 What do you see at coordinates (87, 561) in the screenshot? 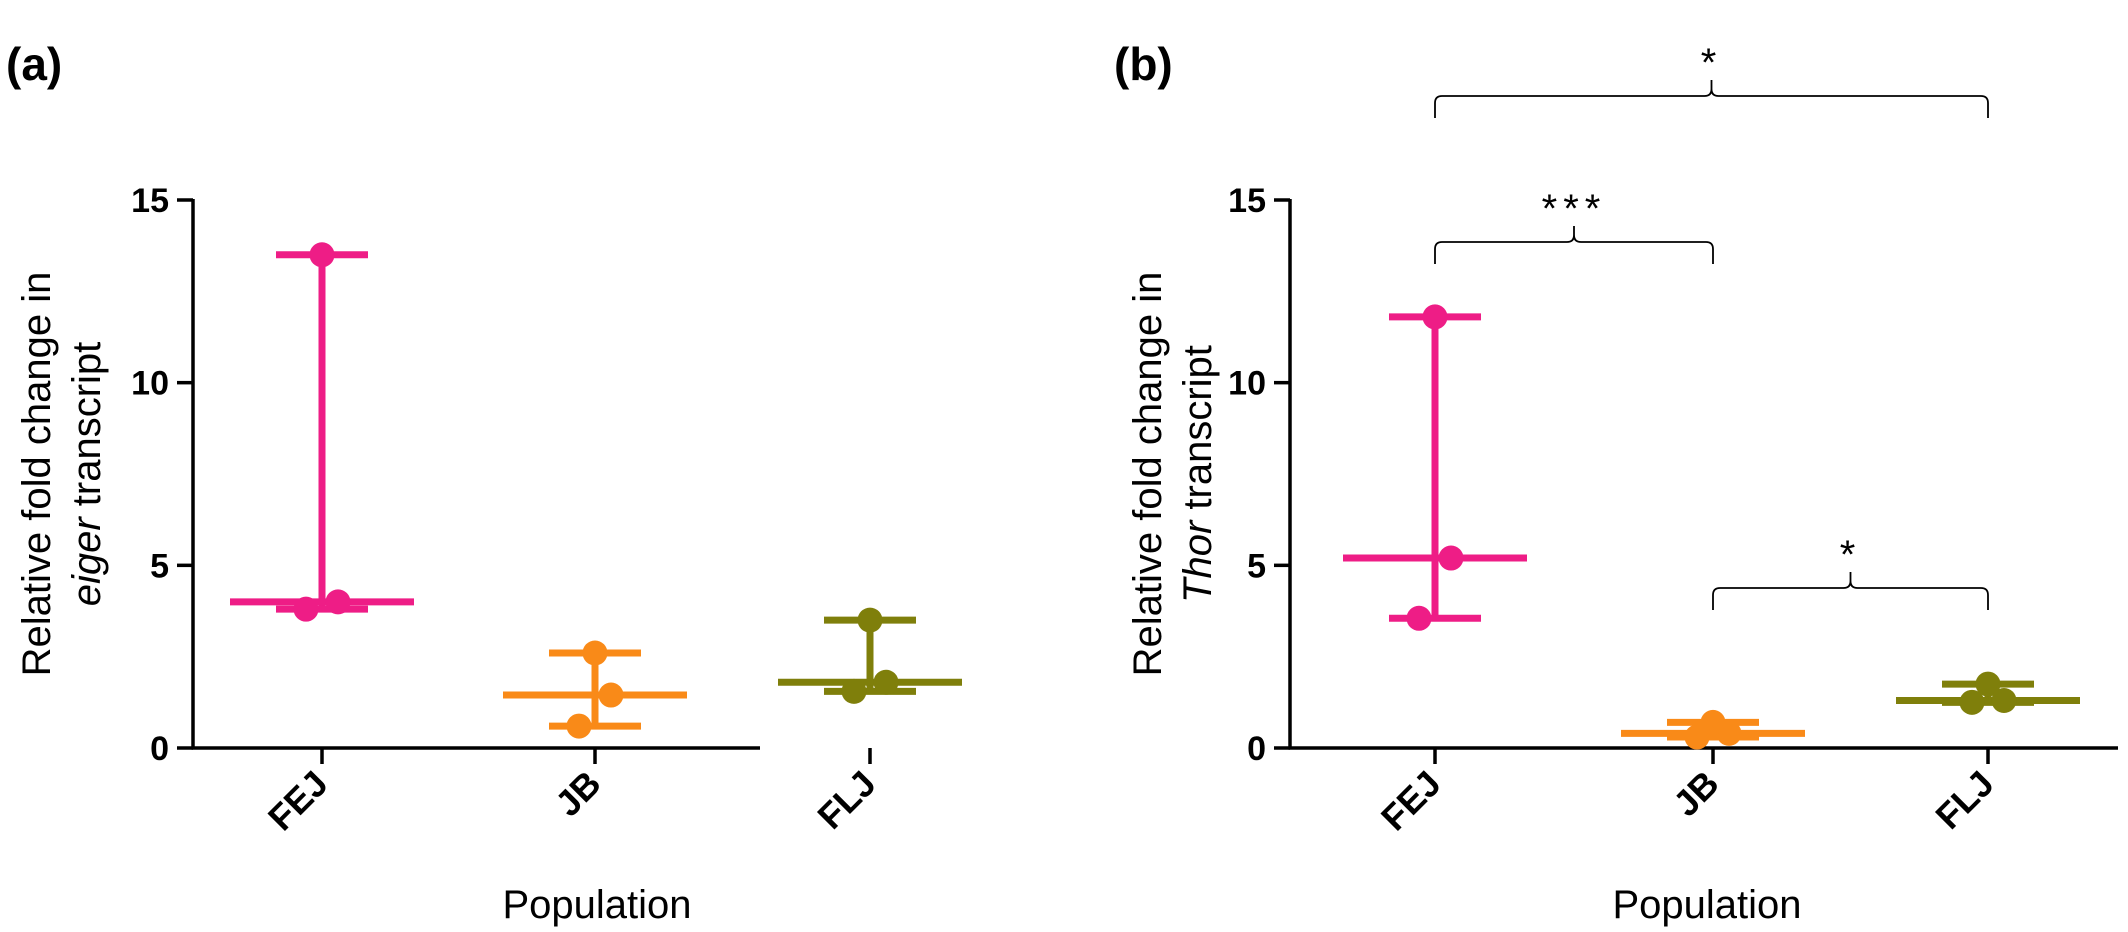
I see `y-axis-title-gene: eiger` at bounding box center [87, 561].